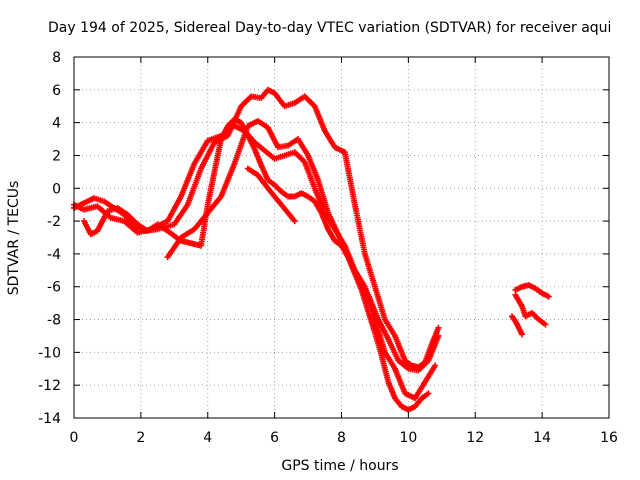 This screenshot has height=480, width=640. I want to click on x-tick-label: 0, so click(74, 438).